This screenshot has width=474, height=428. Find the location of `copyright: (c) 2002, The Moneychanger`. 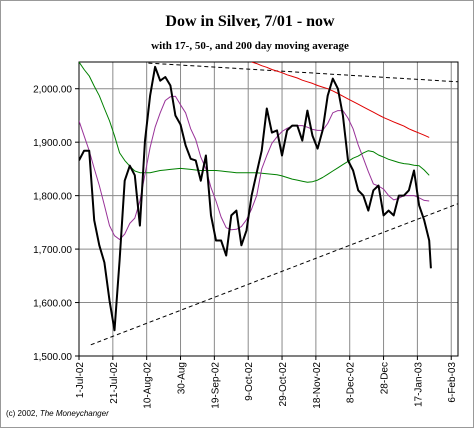

copyright: (c) 2002, The Moneychanger is located at coordinates (57, 413).